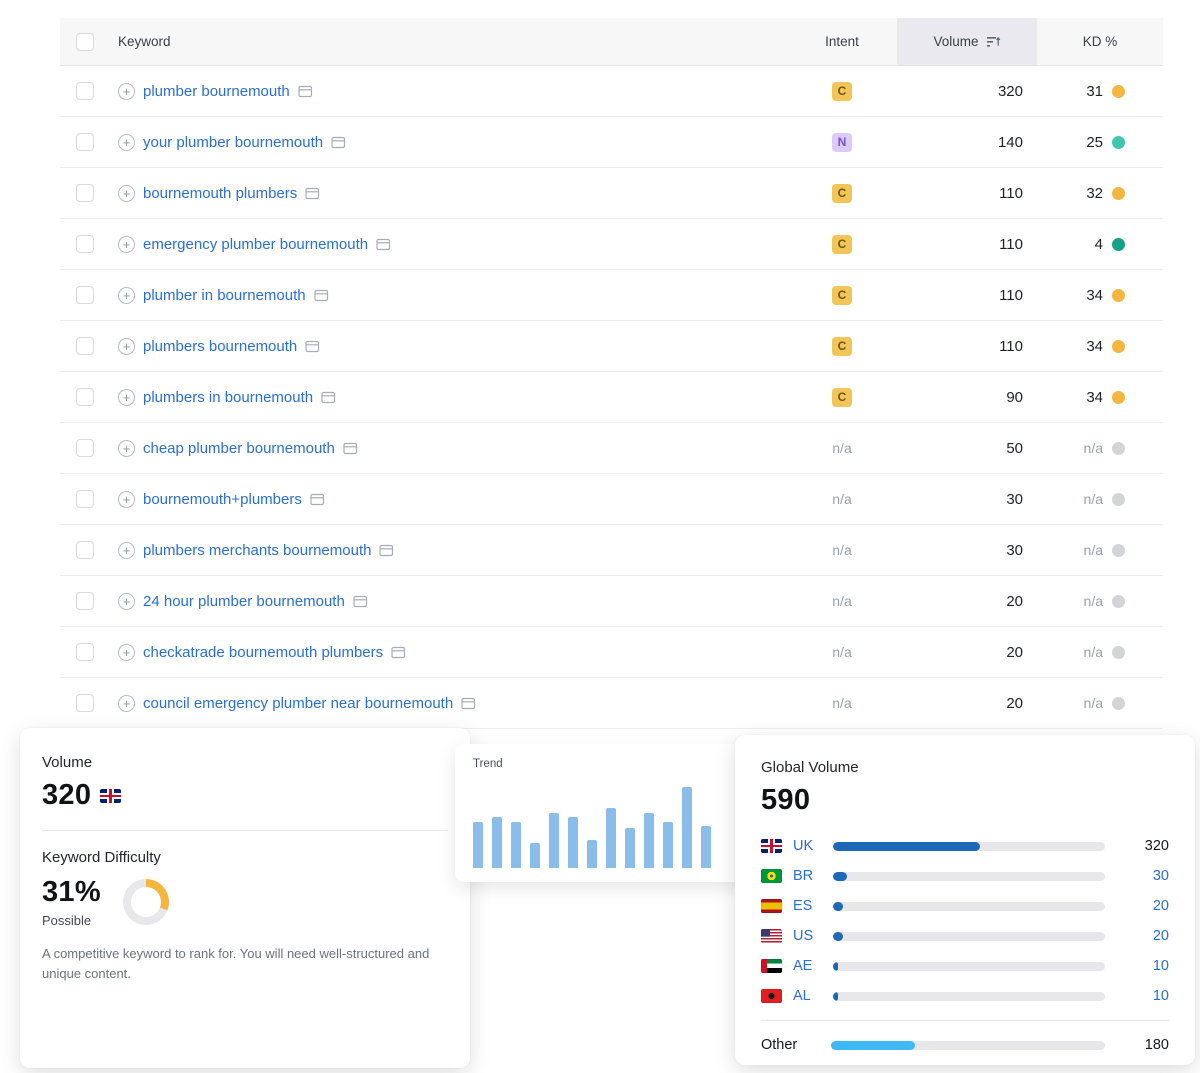 This screenshot has width=1200, height=1073. Describe the element at coordinates (224, 295) in the screenshot. I see `keyword-link: plumber in bournemouth` at that location.